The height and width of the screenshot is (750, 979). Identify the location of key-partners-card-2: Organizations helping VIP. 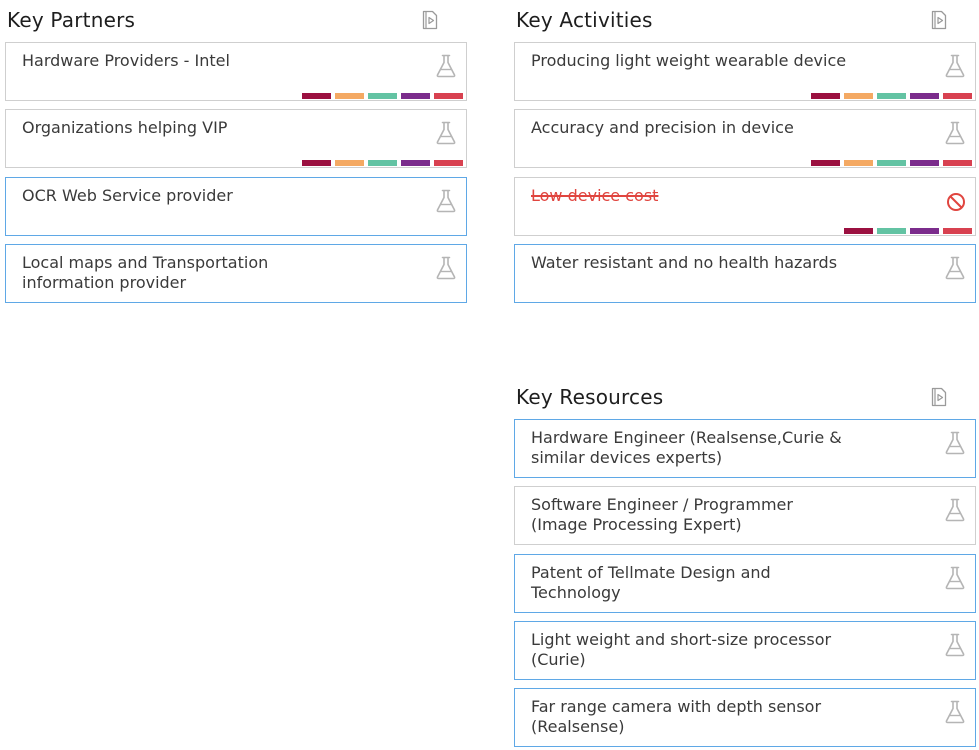
(236, 138).